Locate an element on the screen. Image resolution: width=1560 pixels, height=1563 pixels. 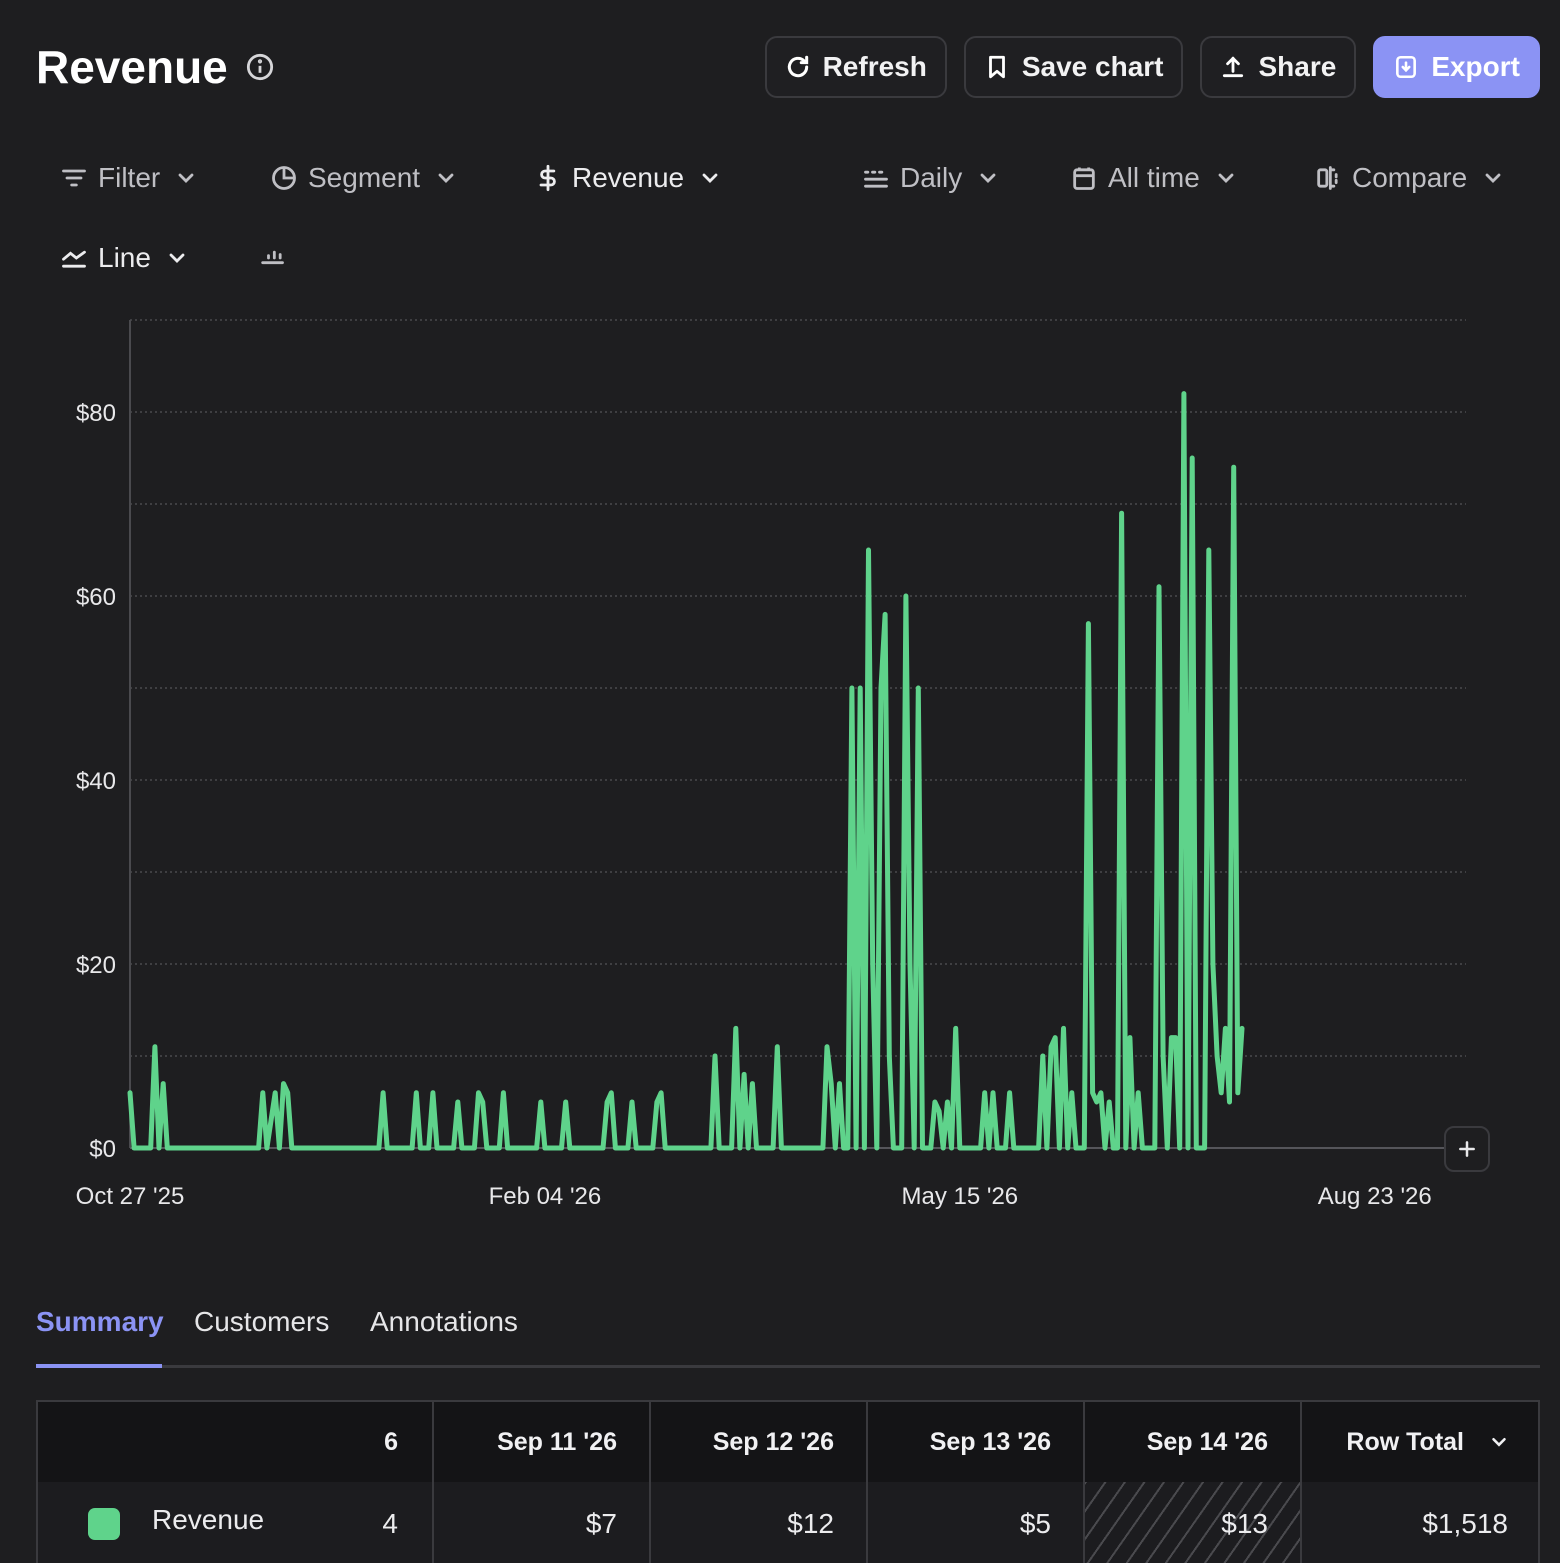
metric-label: Revenue is located at coordinates (628, 177).